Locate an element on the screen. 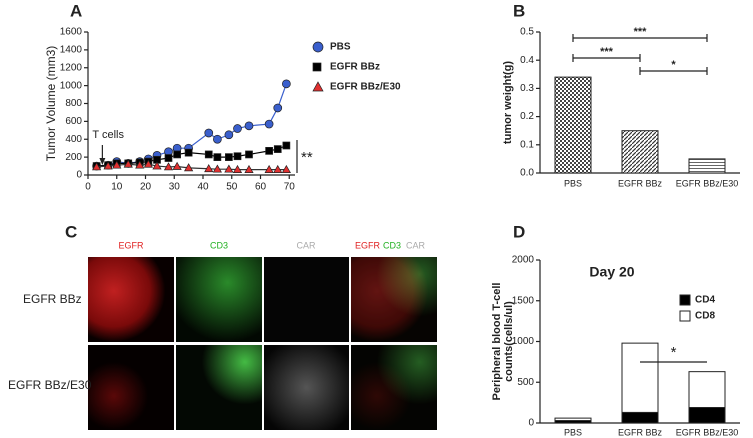  y-tick-label: 400 is located at coordinates (73, 139).